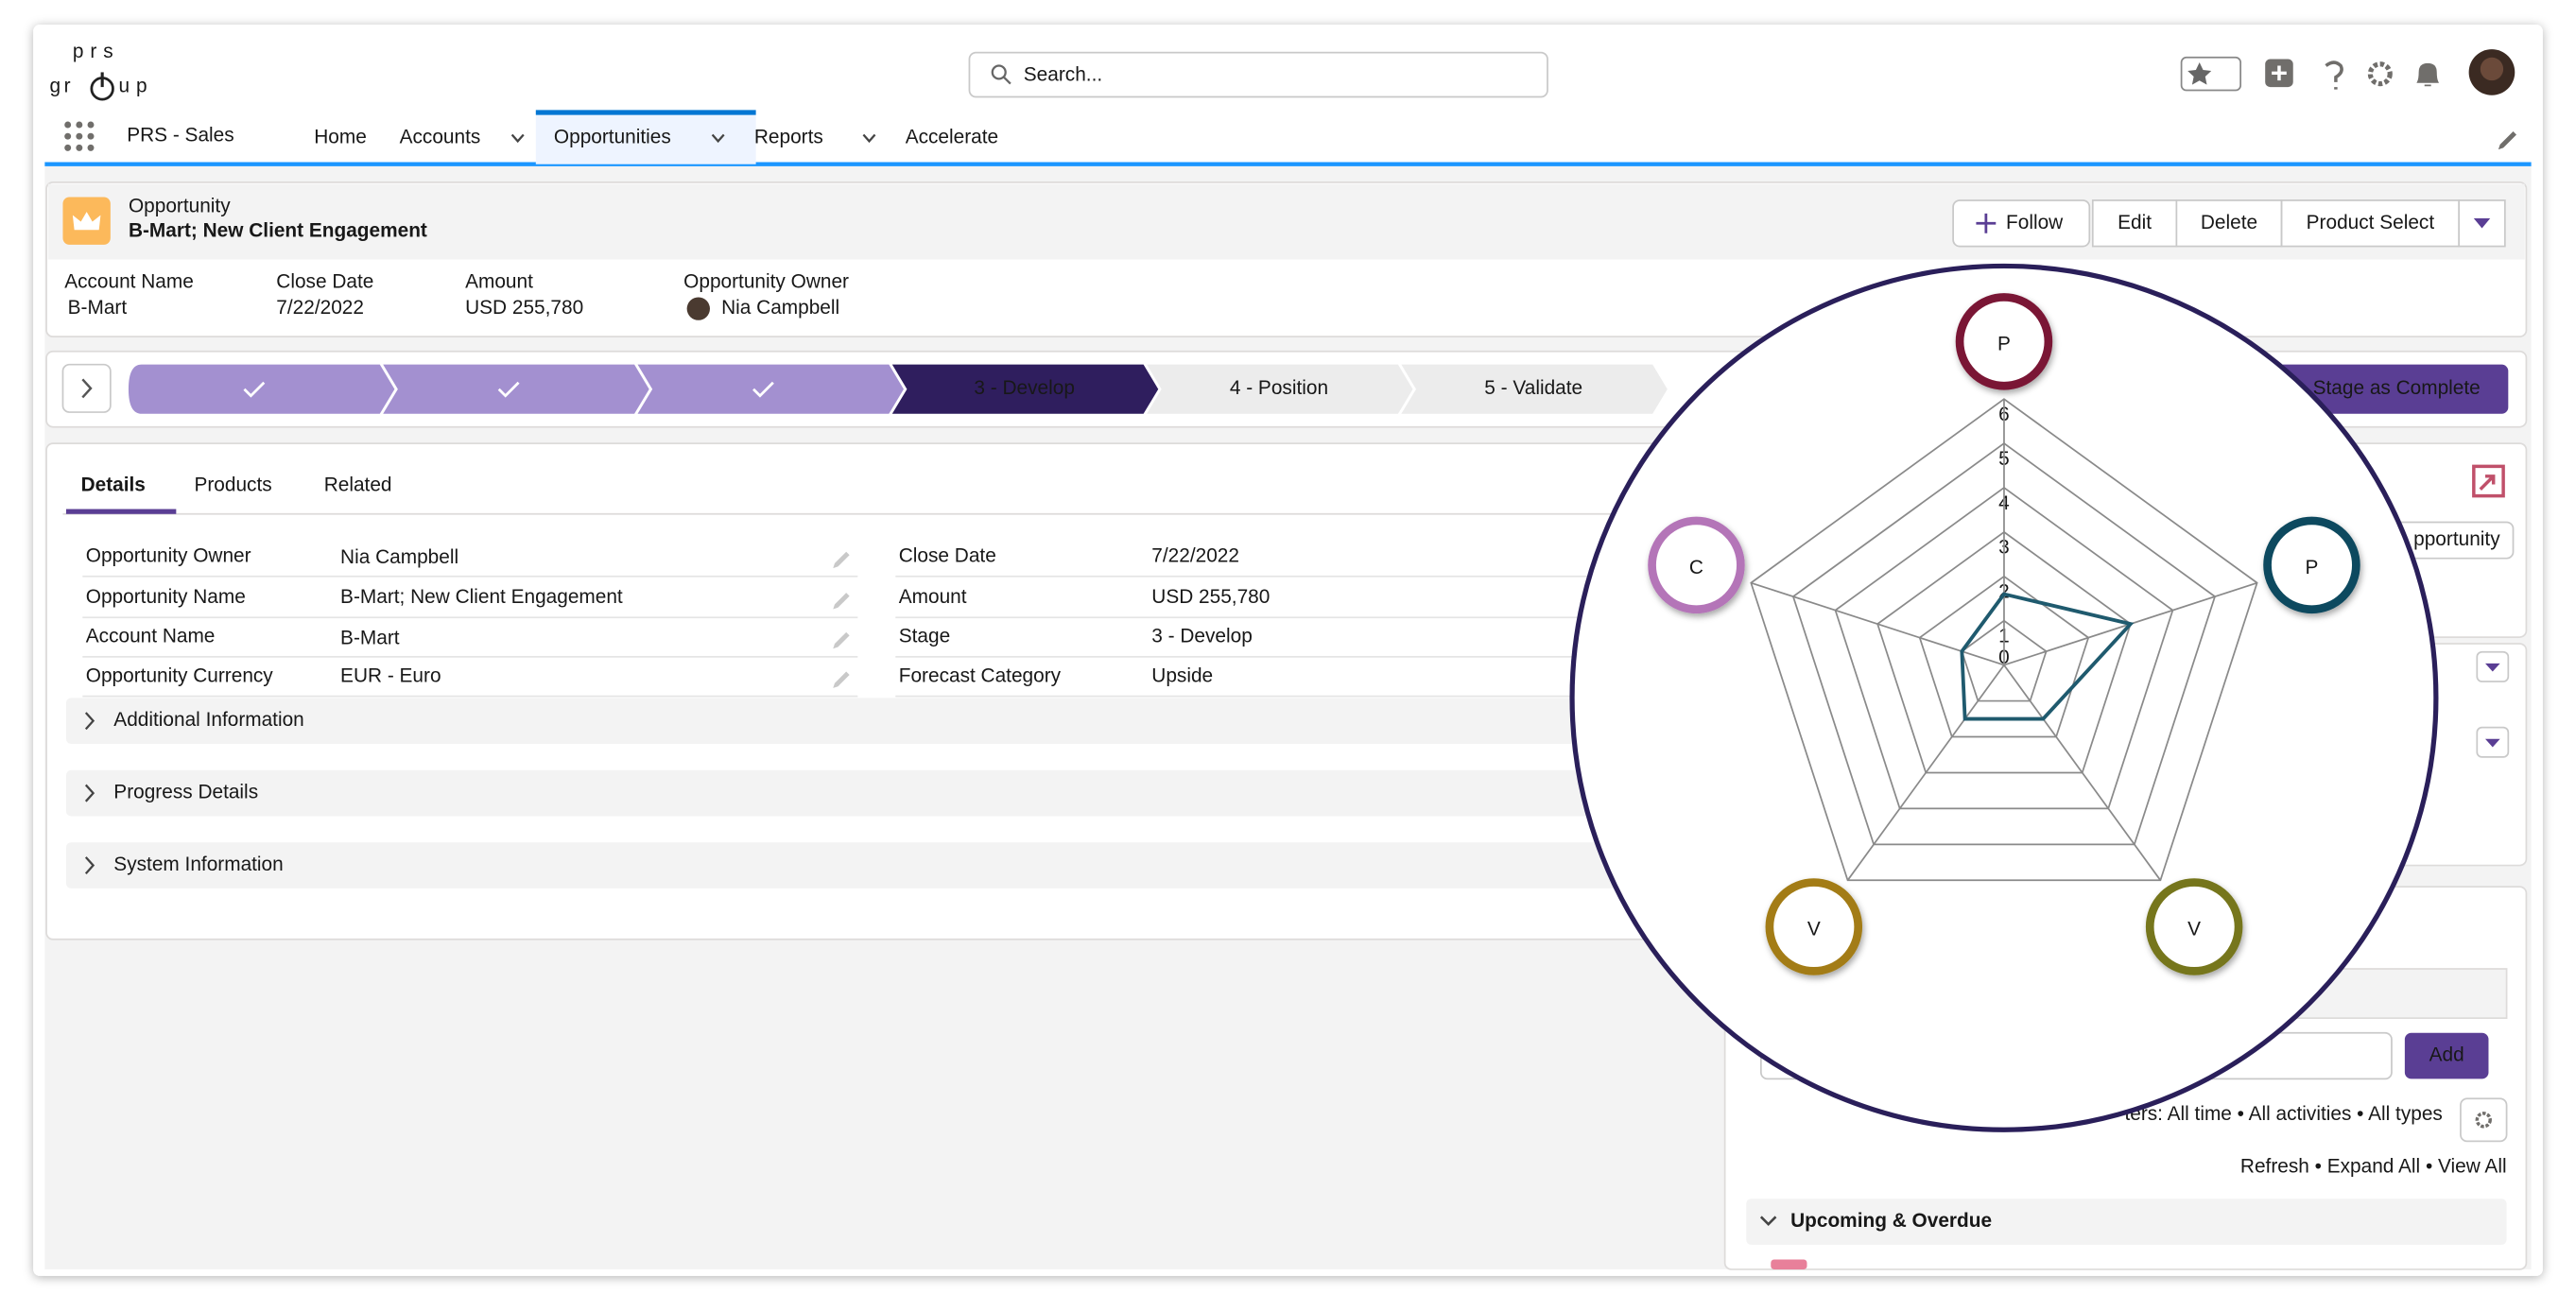  What do you see at coordinates (113, 485) in the screenshot?
I see `tab: Details` at bounding box center [113, 485].